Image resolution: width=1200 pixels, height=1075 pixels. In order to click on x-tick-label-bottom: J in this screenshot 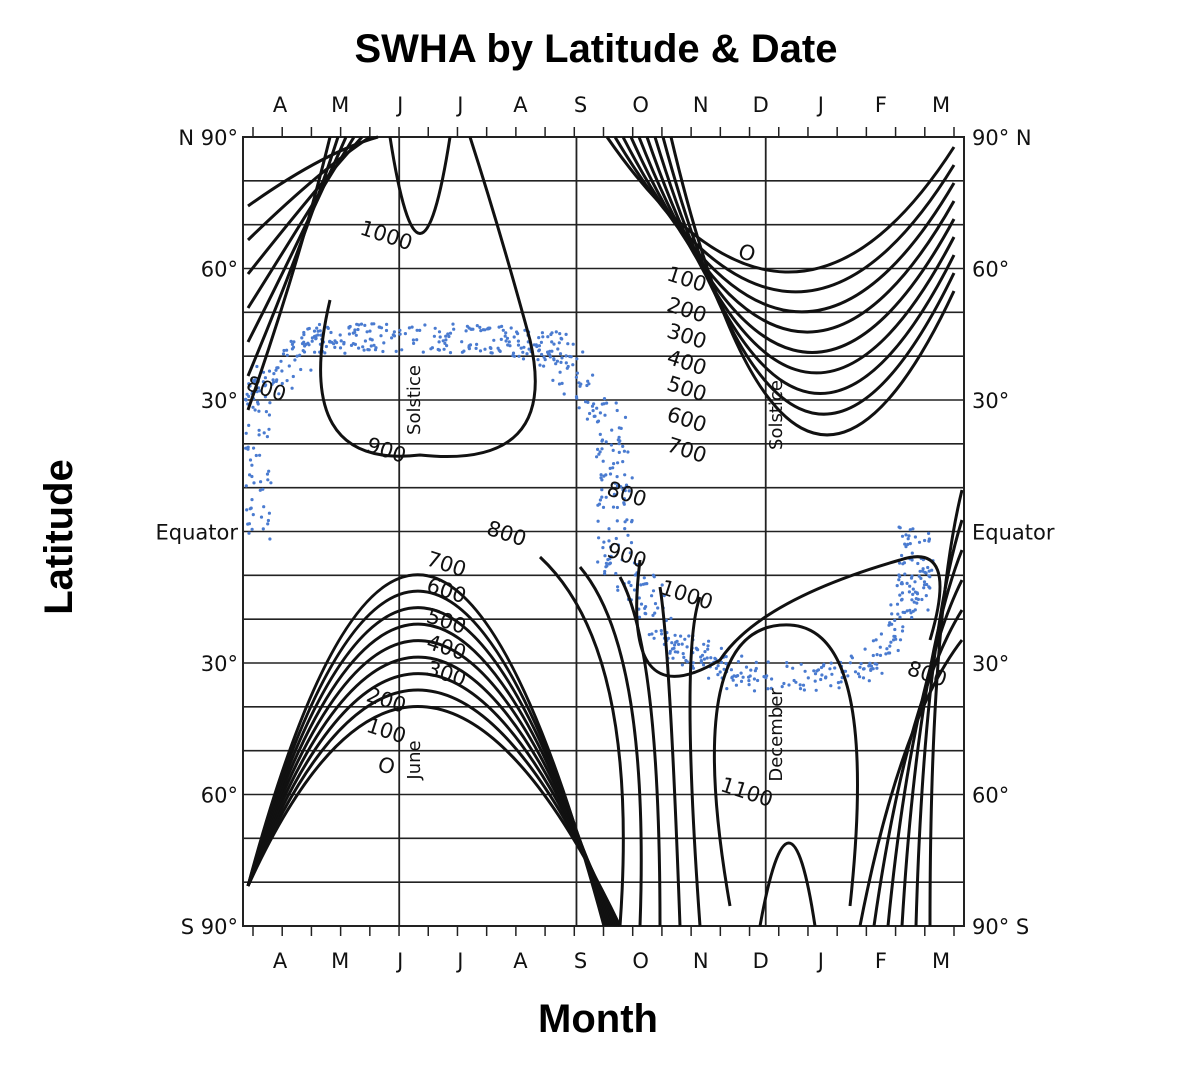, I will do `click(399, 961)`.